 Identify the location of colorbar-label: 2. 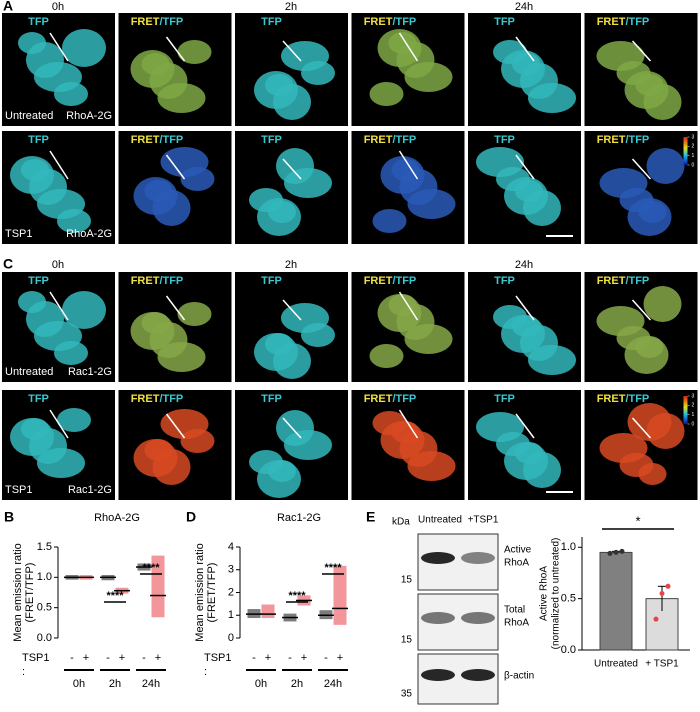
(693, 406).